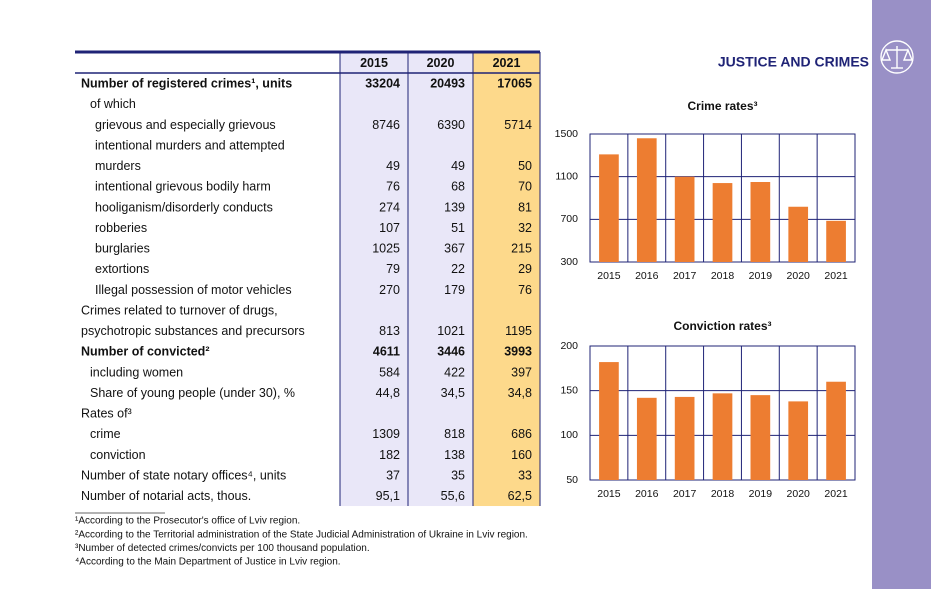 The height and width of the screenshot is (589, 931). Describe the element at coordinates (525, 269) in the screenshot. I see `cell-value: 29` at that location.